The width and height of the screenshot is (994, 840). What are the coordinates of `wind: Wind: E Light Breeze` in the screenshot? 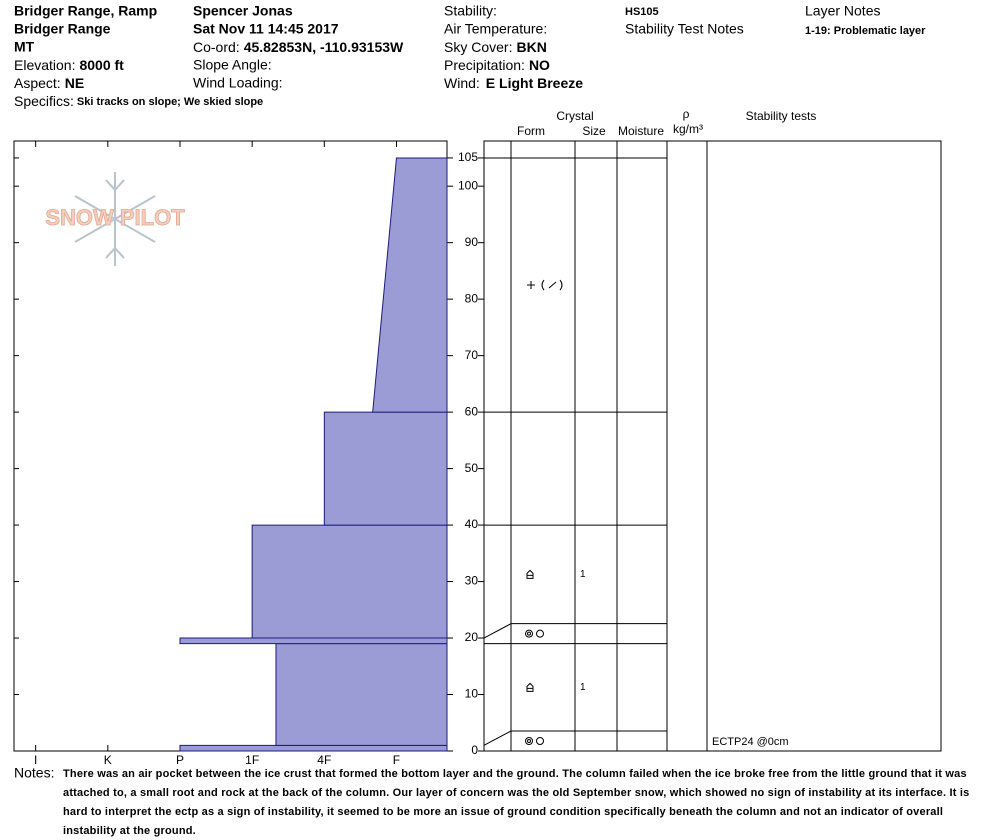 It's located at (513, 83).